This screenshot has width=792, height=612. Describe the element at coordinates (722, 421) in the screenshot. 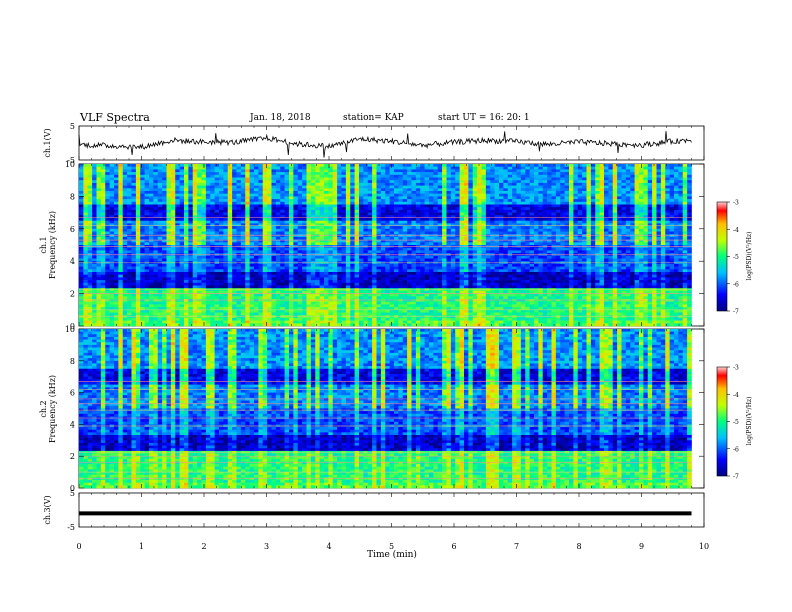

I see `ch2-colorbar` at that location.